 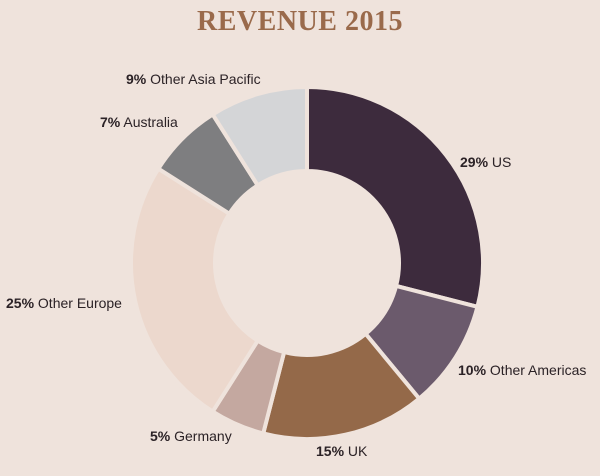 What do you see at coordinates (20, 303) in the screenshot?
I see `label-percent: 25%` at bounding box center [20, 303].